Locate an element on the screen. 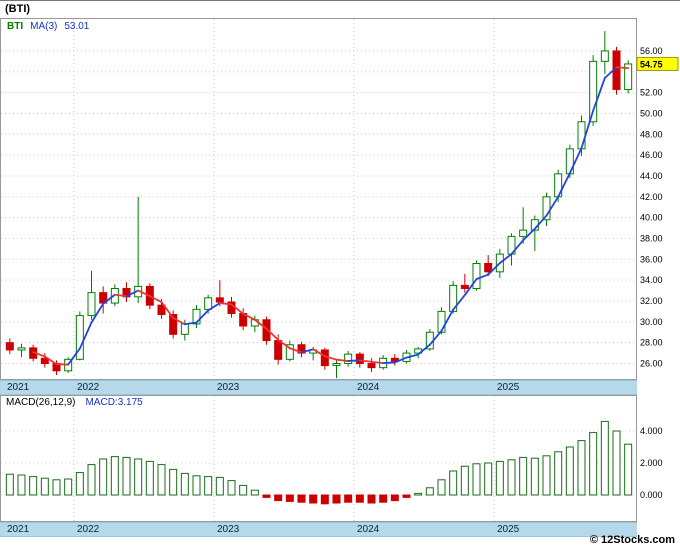 Image resolution: width=680 pixels, height=547 pixels. svg-text: 2.000 is located at coordinates (651, 463).